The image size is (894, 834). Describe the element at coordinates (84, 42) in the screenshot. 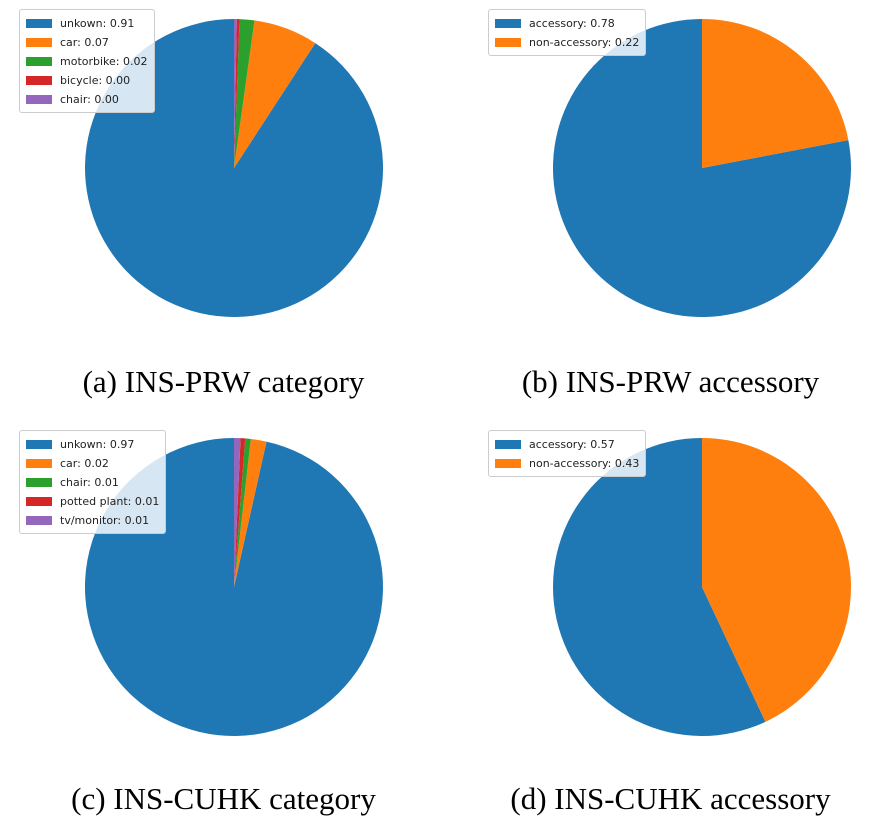

I see `legend-label: car: 0.07` at that location.